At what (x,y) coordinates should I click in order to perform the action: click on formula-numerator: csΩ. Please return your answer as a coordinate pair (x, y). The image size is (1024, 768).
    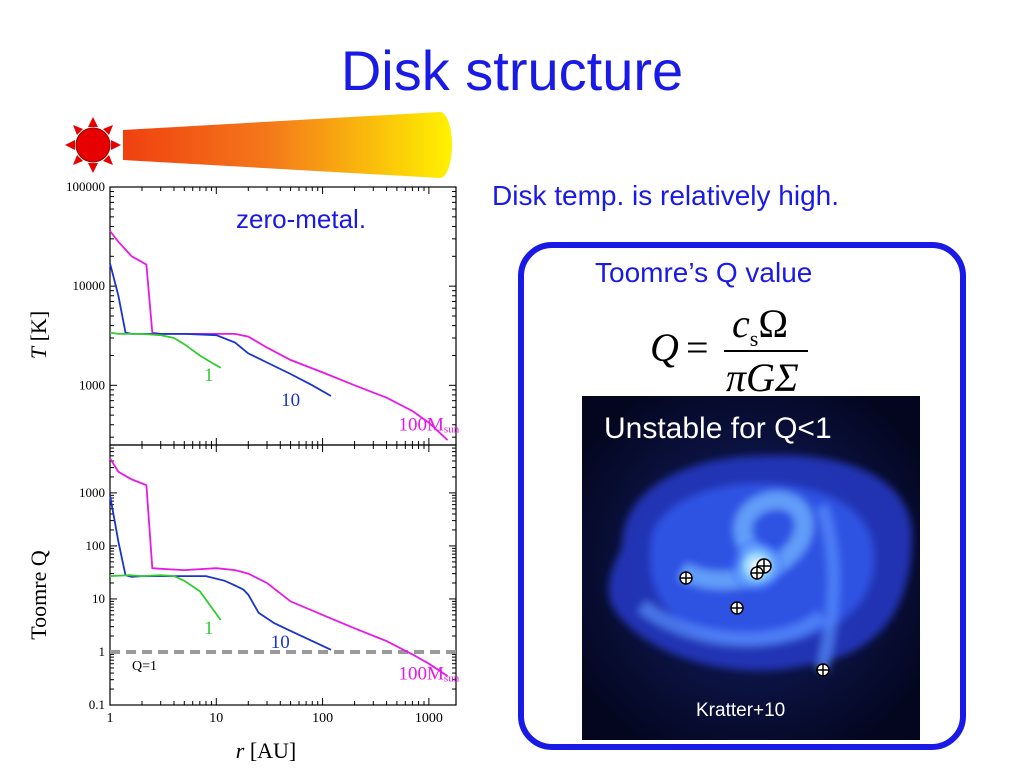
    Looking at the image, I should click on (760, 326).